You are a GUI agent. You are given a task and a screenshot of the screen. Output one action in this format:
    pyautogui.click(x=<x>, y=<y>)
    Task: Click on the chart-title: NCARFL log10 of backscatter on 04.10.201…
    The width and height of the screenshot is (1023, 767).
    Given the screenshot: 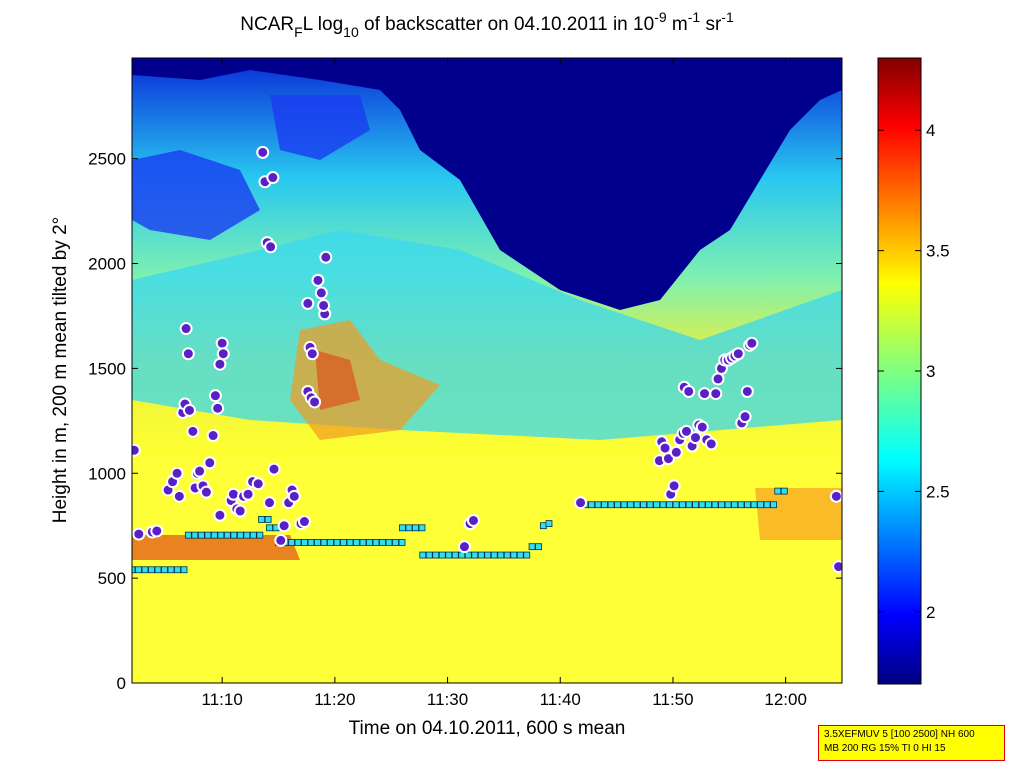 What is the action you would take?
    pyautogui.click(x=487, y=24)
    